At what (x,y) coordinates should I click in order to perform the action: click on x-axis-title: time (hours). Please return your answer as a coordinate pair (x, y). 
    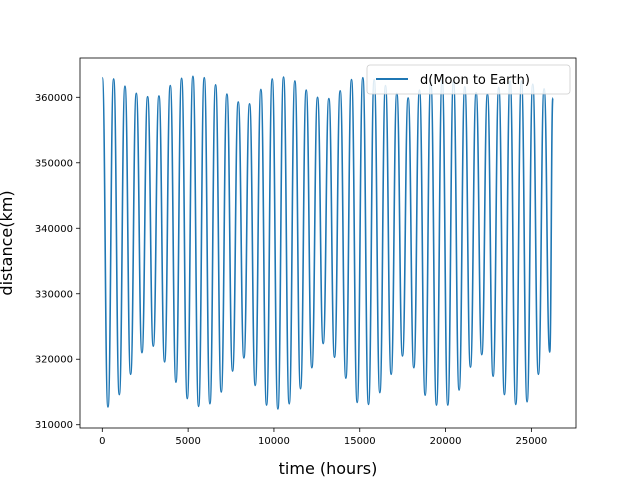
    Looking at the image, I should click on (328, 468).